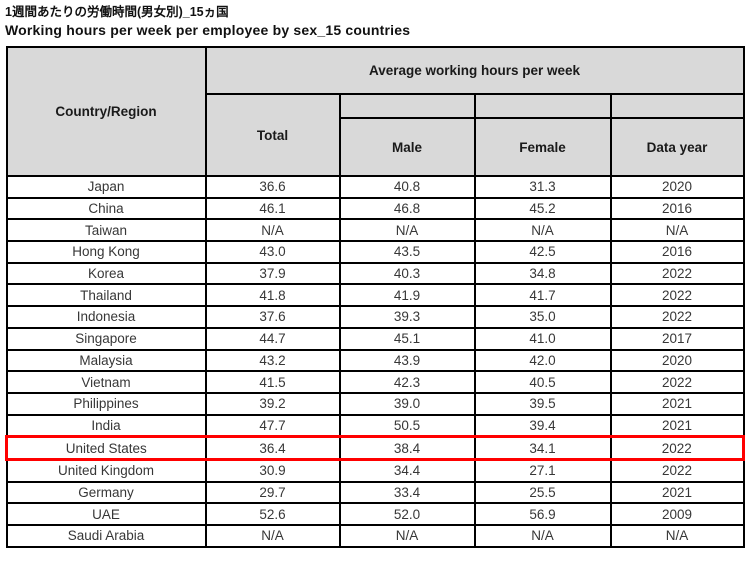  Describe the element at coordinates (106, 187) in the screenshot. I see `cell-country: Japan` at that location.